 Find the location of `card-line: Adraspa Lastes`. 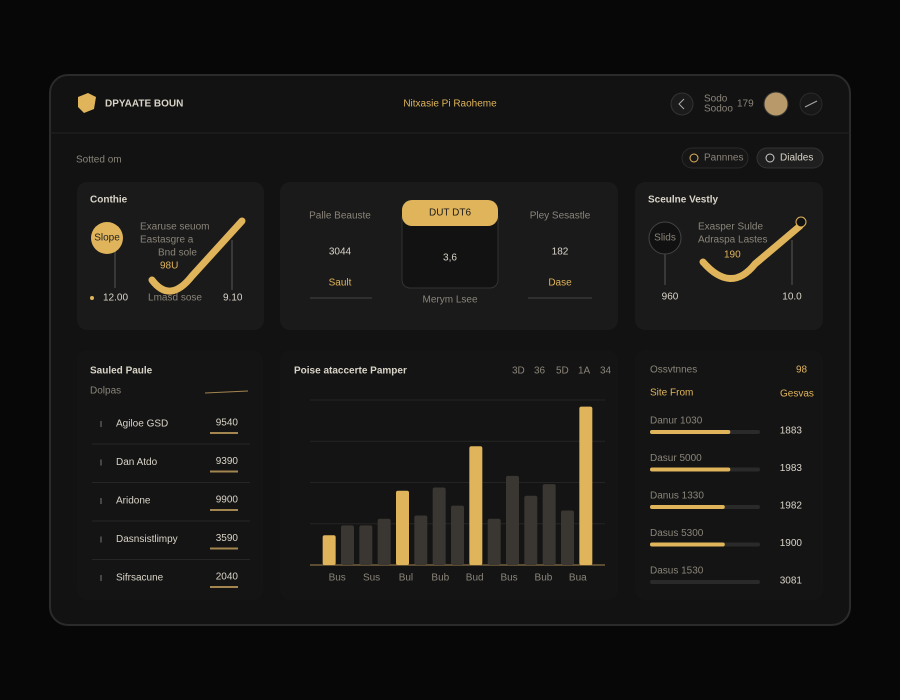

card-line: Adraspa Lastes is located at coordinates (733, 240).